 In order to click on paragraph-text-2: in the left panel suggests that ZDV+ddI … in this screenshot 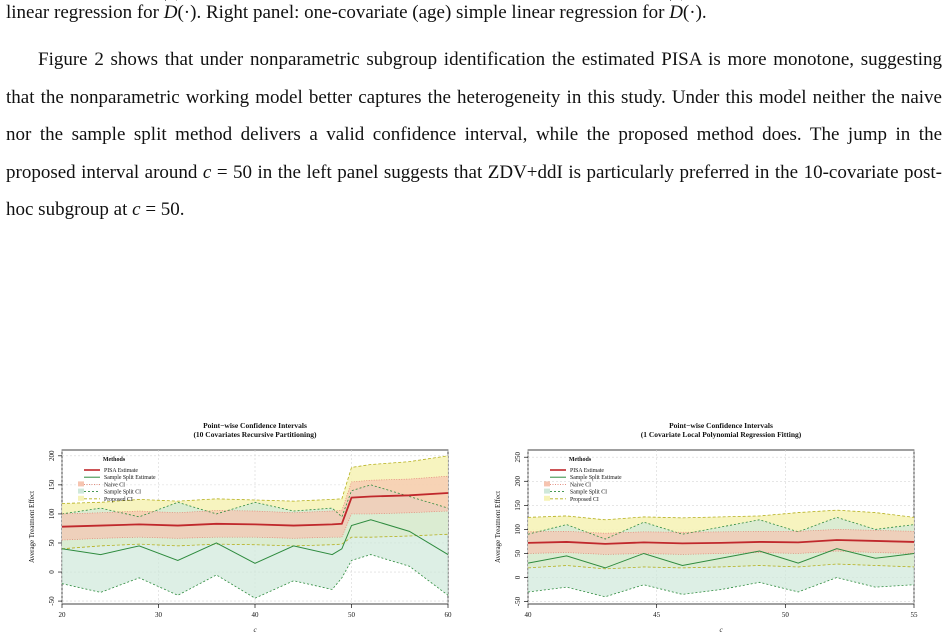, I will do `click(474, 191)`.